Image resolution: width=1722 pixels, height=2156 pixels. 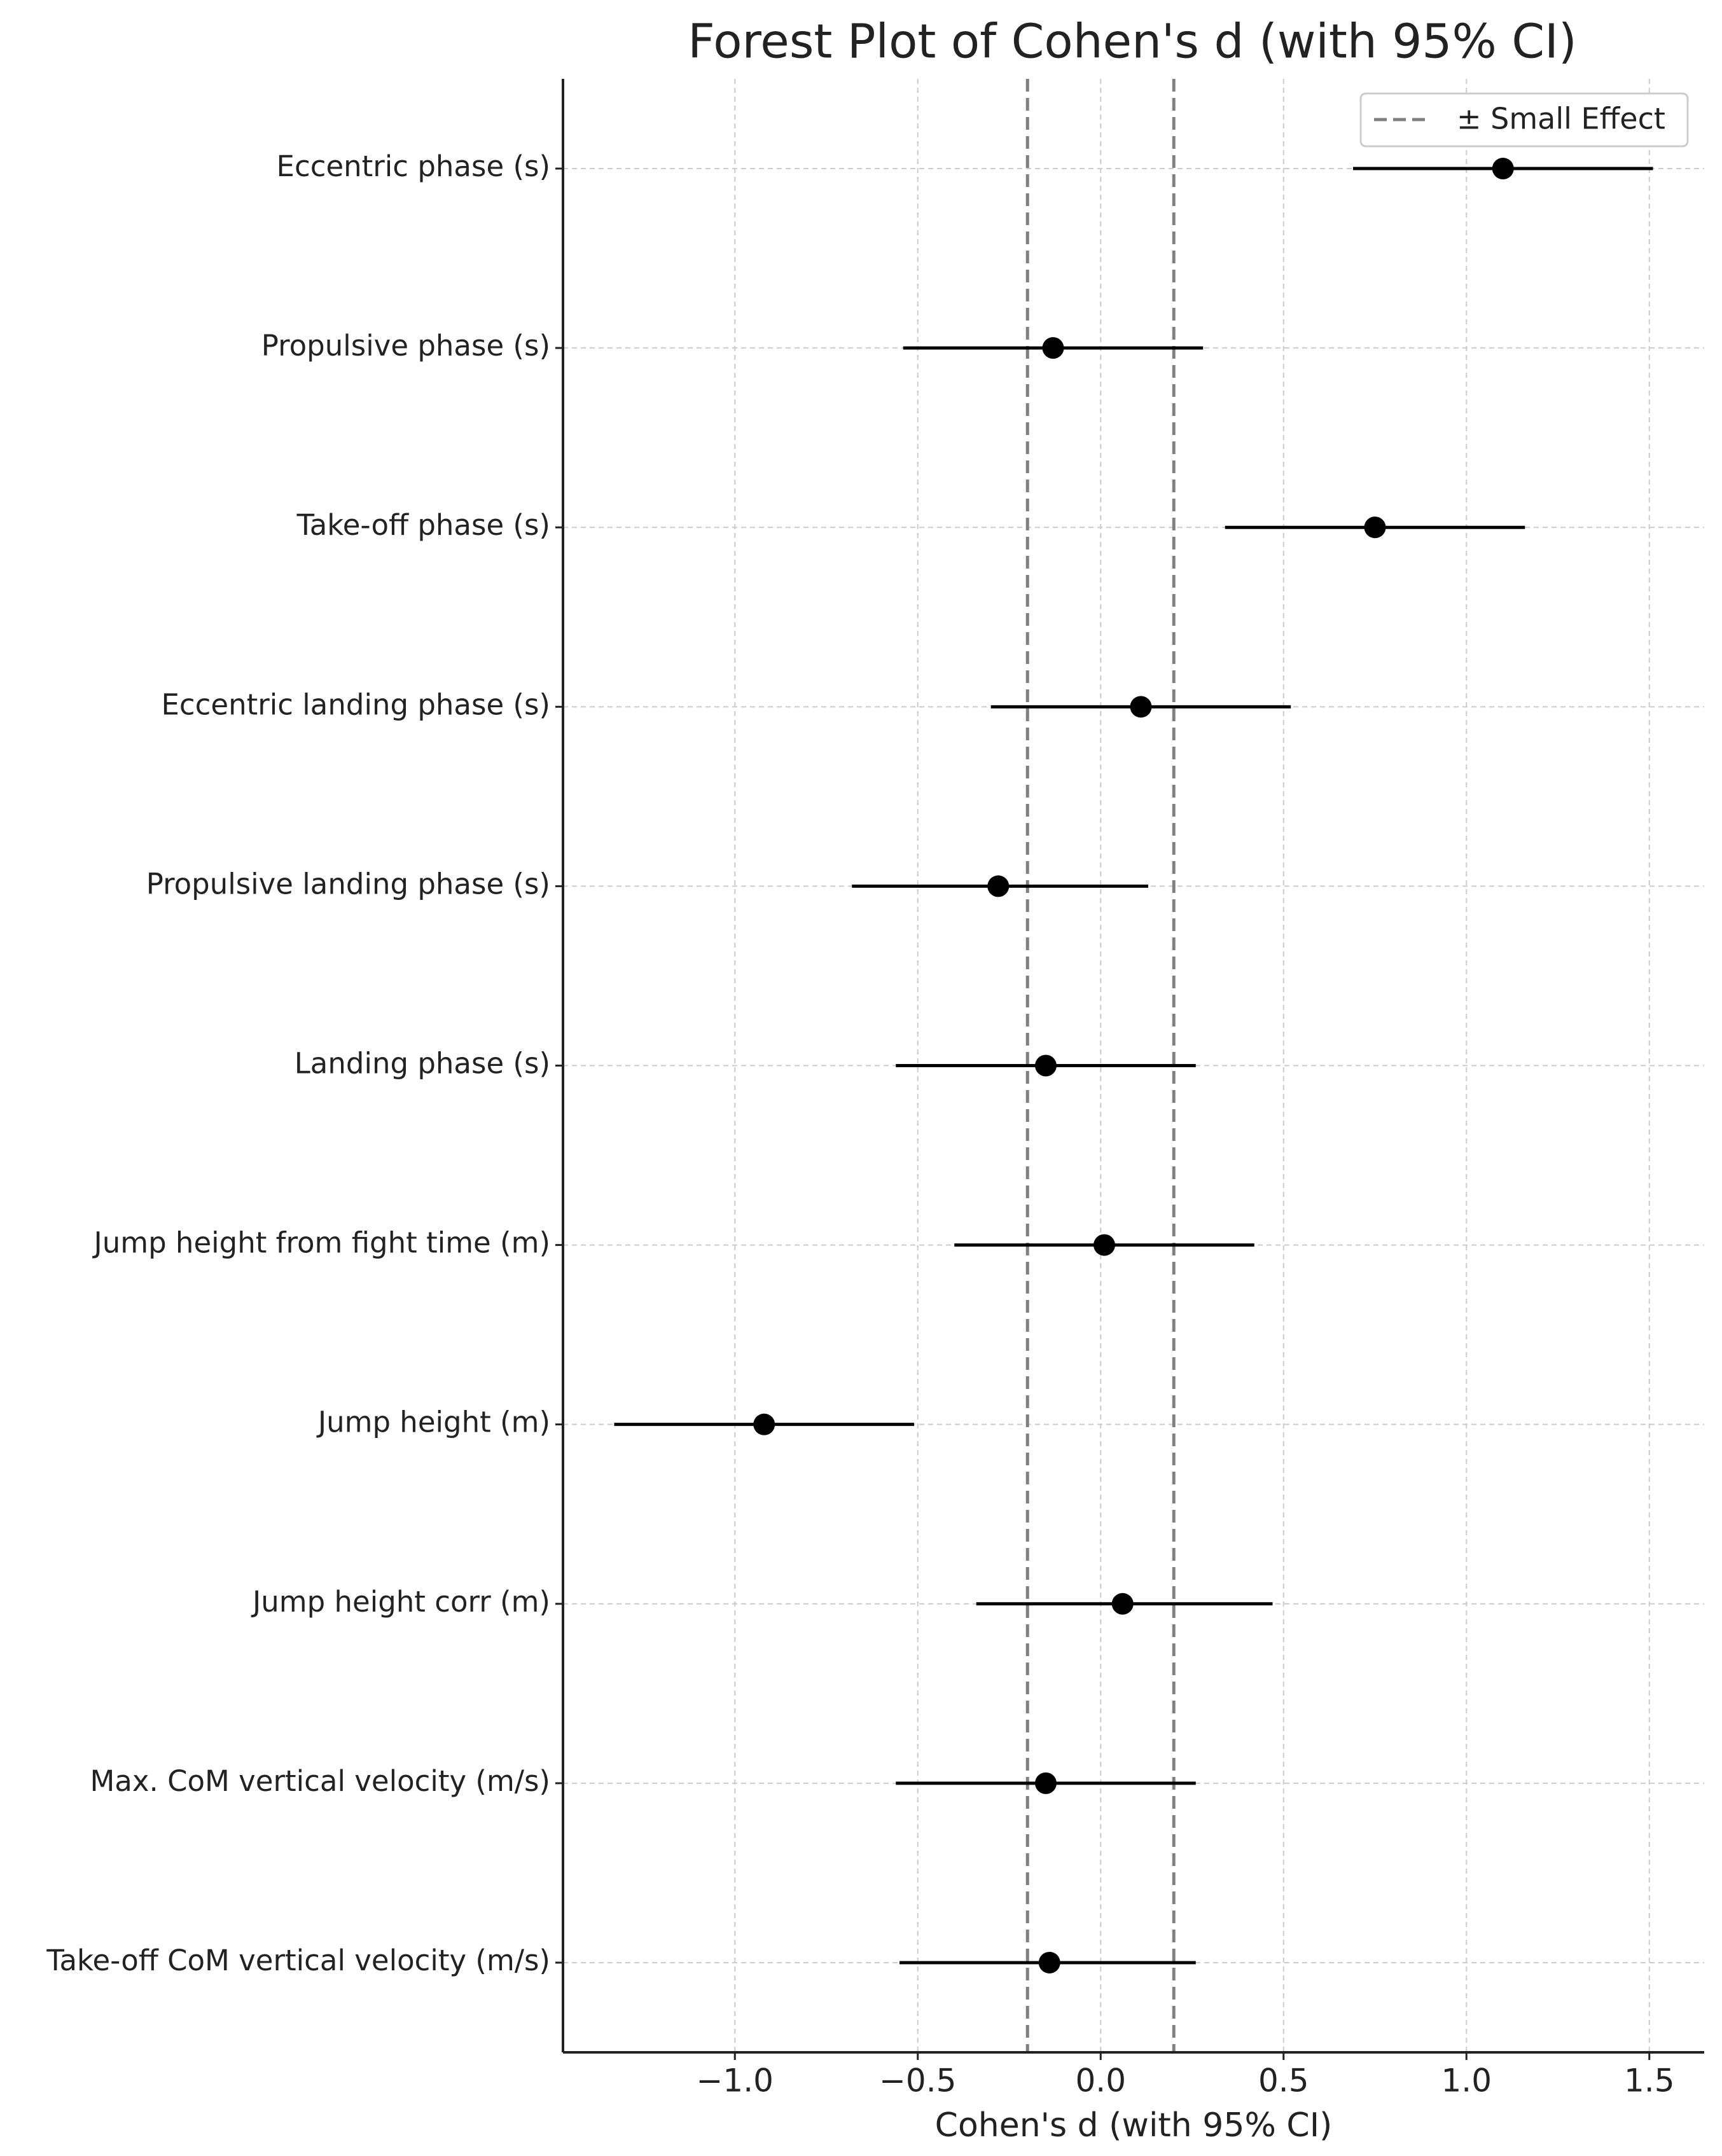 What do you see at coordinates (736, 2081) in the screenshot?
I see `x-tick-label: −1.0` at bounding box center [736, 2081].